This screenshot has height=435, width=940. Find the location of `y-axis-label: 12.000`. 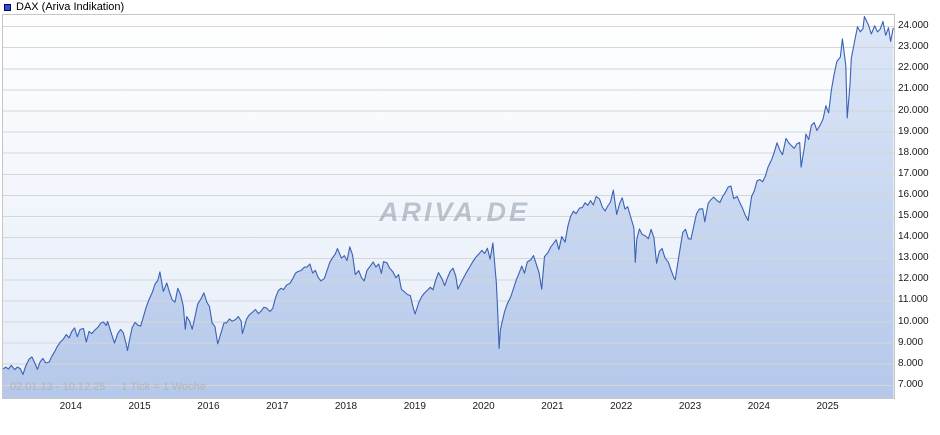

y-axis-label: 12.000 is located at coordinates (913, 279).